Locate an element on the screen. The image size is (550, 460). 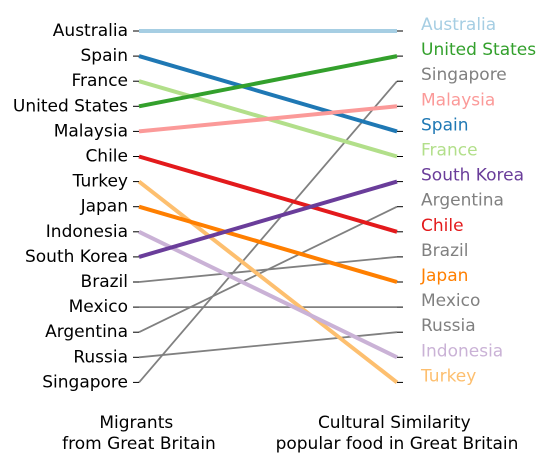
left-label-spain: Spain is located at coordinates (105, 56).